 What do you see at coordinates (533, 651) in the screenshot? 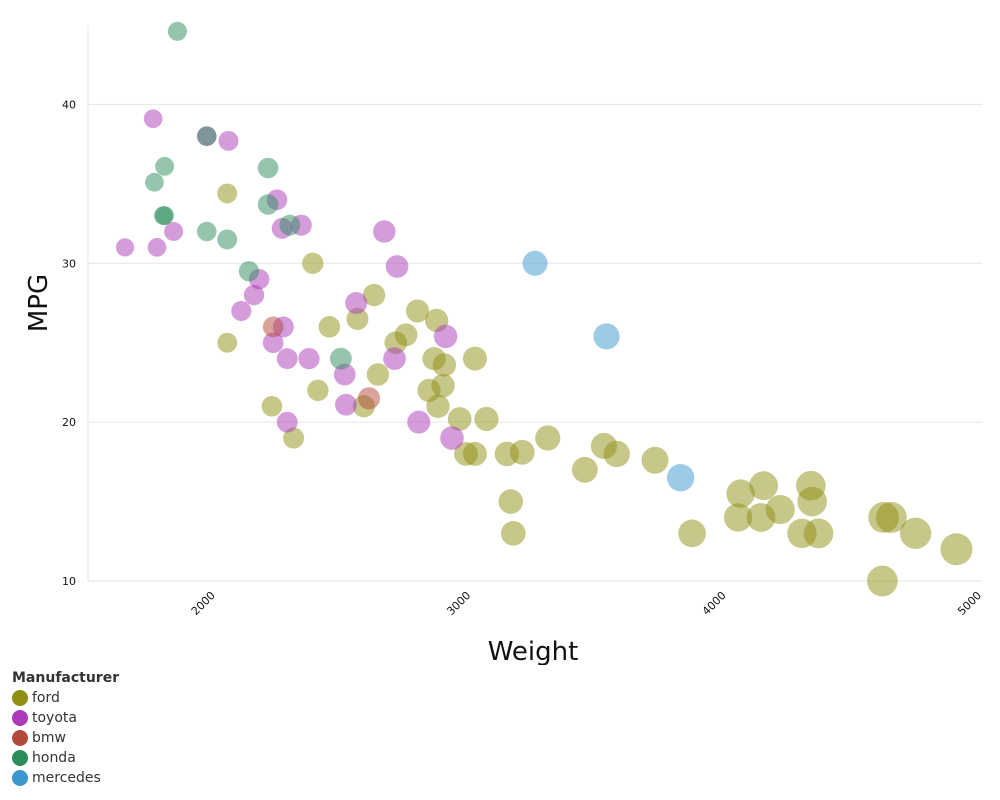
I see `x-axis-title: Weight` at bounding box center [533, 651].